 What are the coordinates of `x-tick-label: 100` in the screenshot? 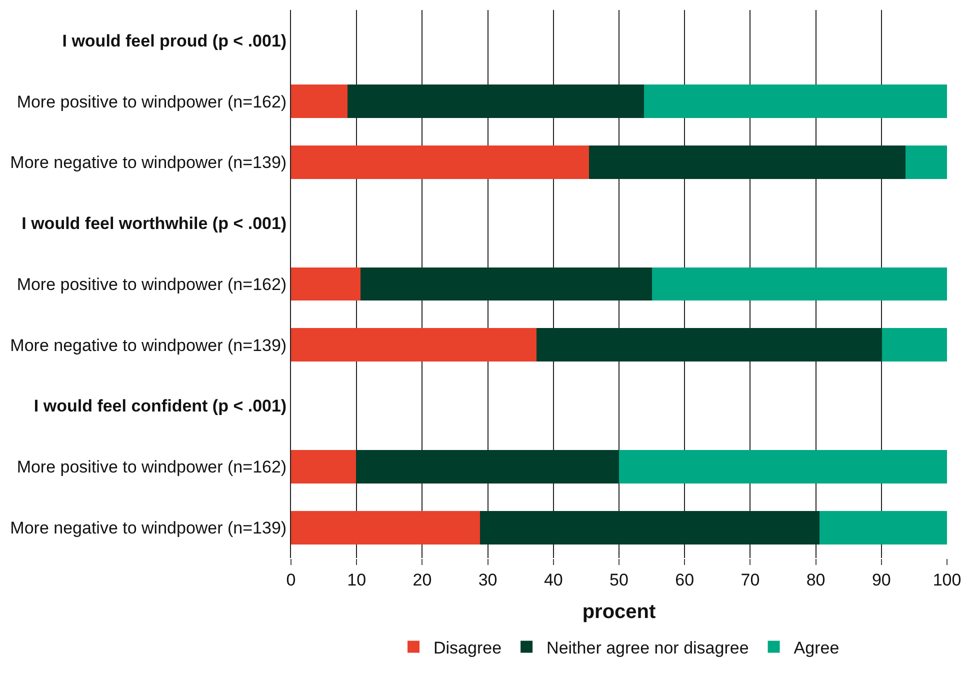 It's located at (947, 580).